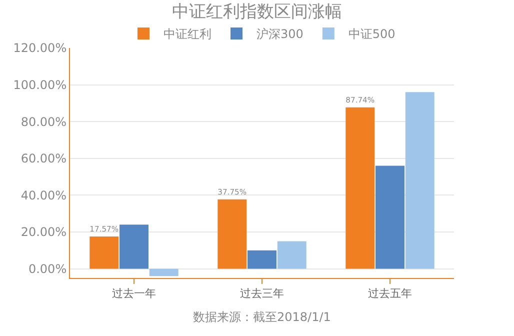 The width and height of the screenshot is (514, 336). I want to click on chart-title: 中证红利指数区间涨幅, so click(257, 12).